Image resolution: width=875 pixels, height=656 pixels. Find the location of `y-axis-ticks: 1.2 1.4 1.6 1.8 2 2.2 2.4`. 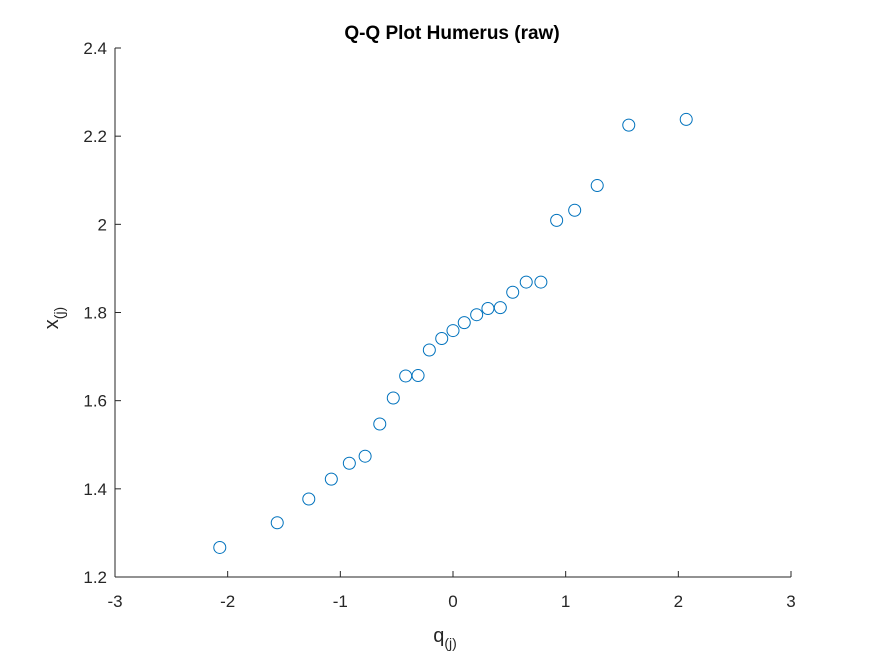

y-axis-ticks: 1.2 1.4 1.6 1.8 2 2.2 2.4 is located at coordinates (102, 313).